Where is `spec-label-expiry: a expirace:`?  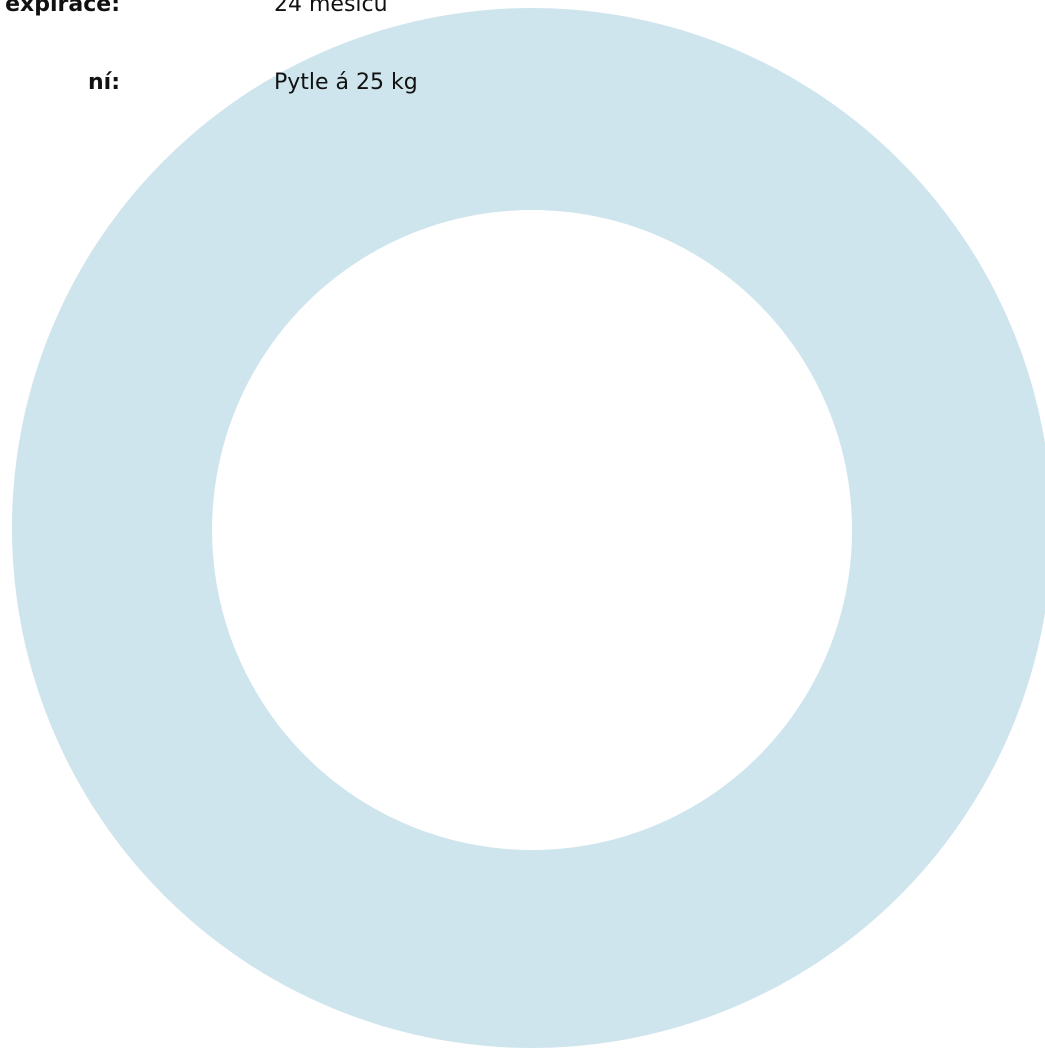
spec-label-expiry: a expirace: is located at coordinates (60, 8).